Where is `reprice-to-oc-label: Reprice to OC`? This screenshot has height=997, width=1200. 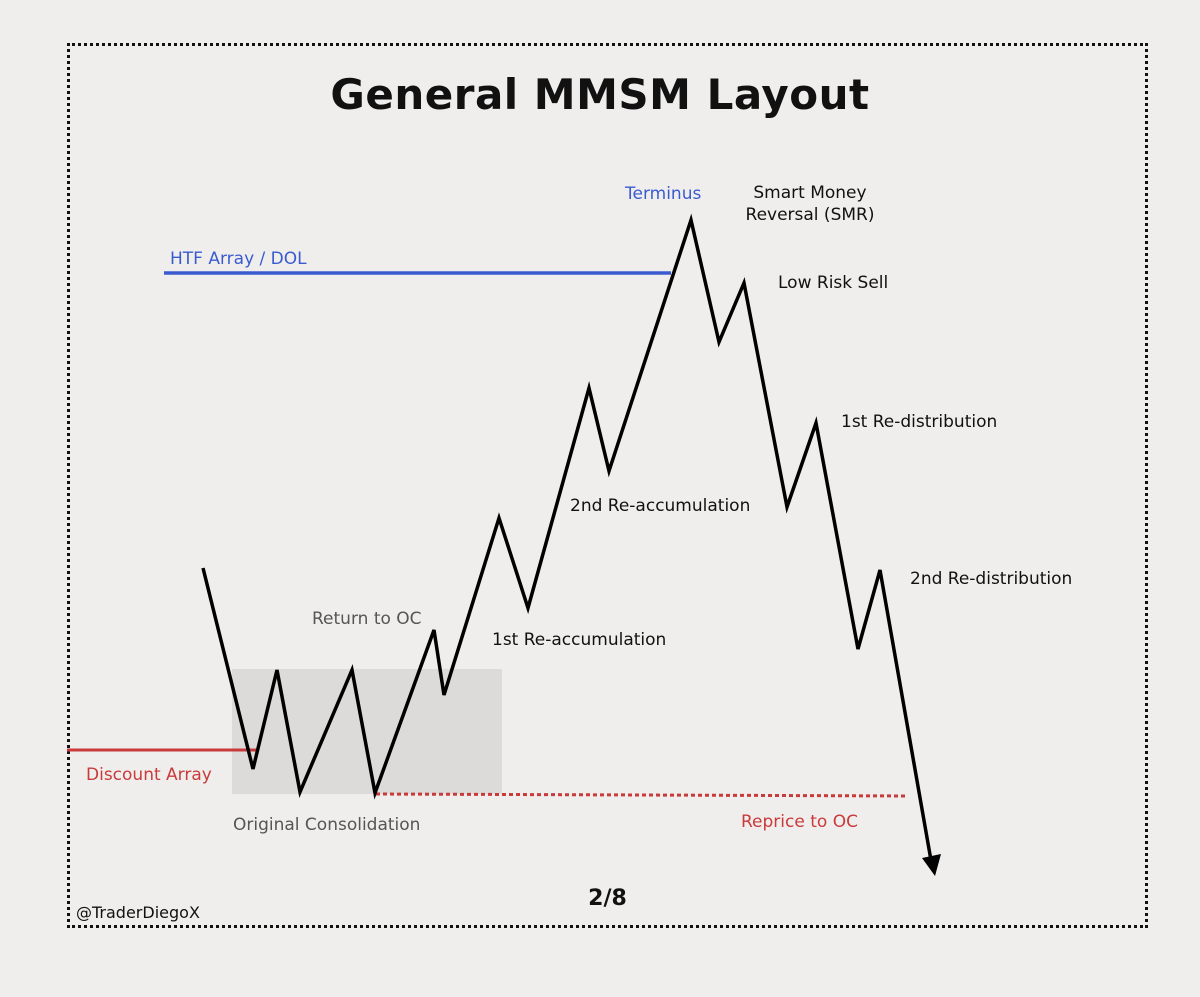 reprice-to-oc-label: Reprice to OC is located at coordinates (799, 822).